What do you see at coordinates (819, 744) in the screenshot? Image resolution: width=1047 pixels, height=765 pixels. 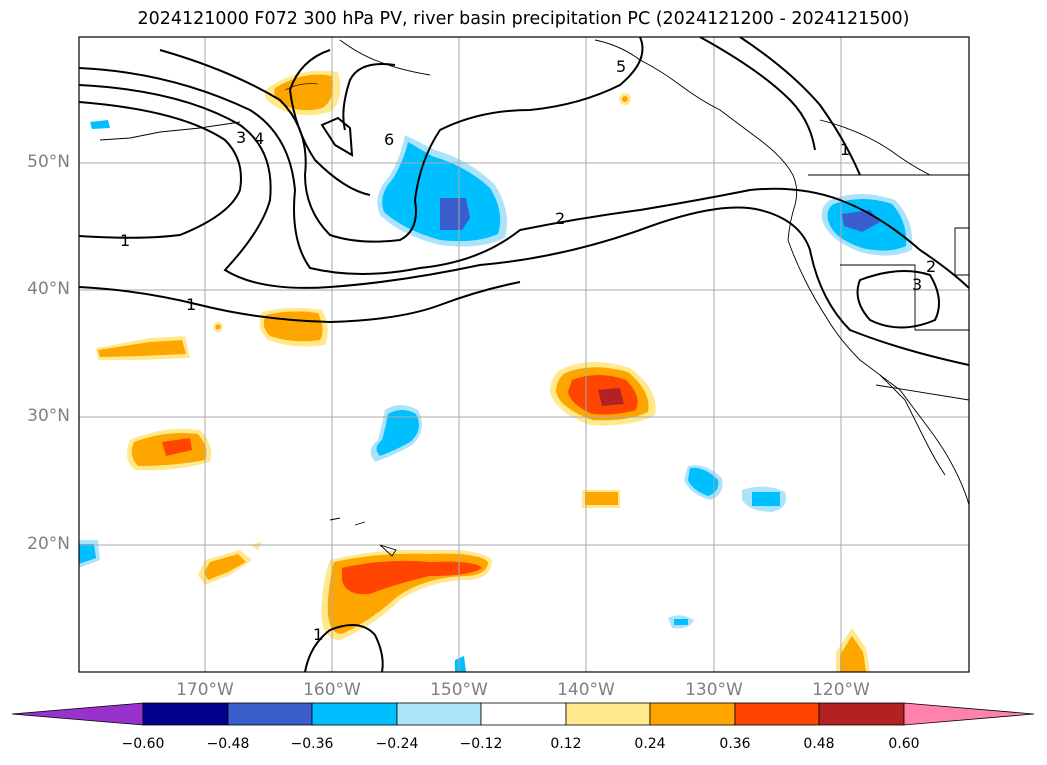 I see `colorbar-tick: 0.48` at bounding box center [819, 744].